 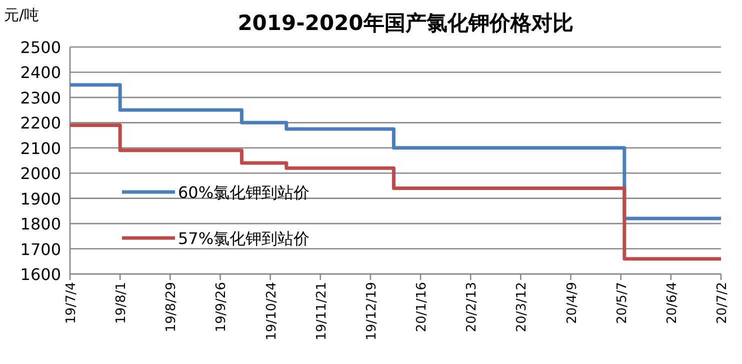 What do you see at coordinates (272, 311) in the screenshot?
I see `x-tick-label: 19/10/24` at bounding box center [272, 311].